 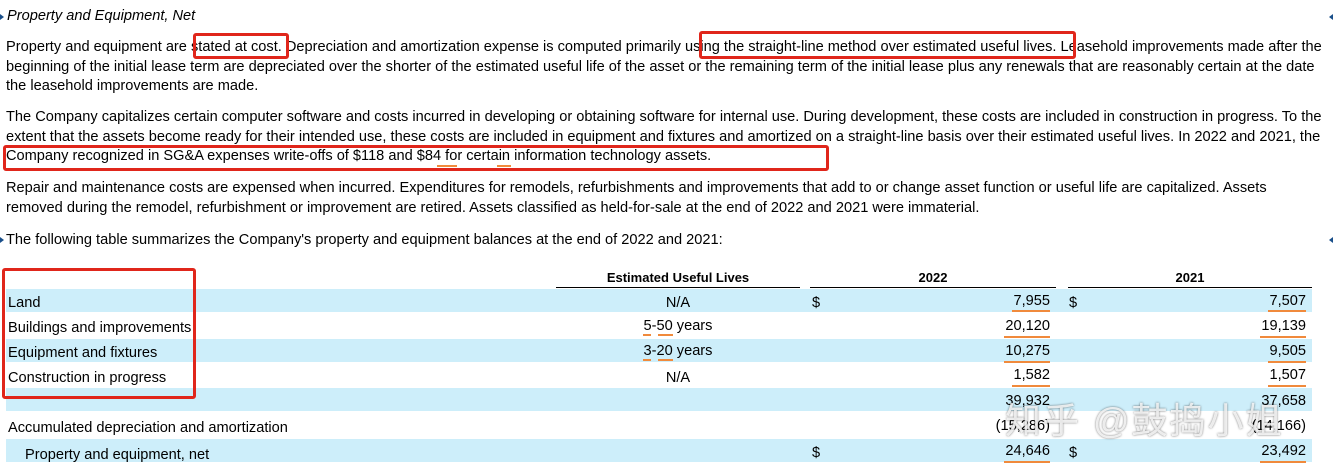 What do you see at coordinates (1022, 426) in the screenshot?
I see `accumulated-2022: (15,286)` at bounding box center [1022, 426].